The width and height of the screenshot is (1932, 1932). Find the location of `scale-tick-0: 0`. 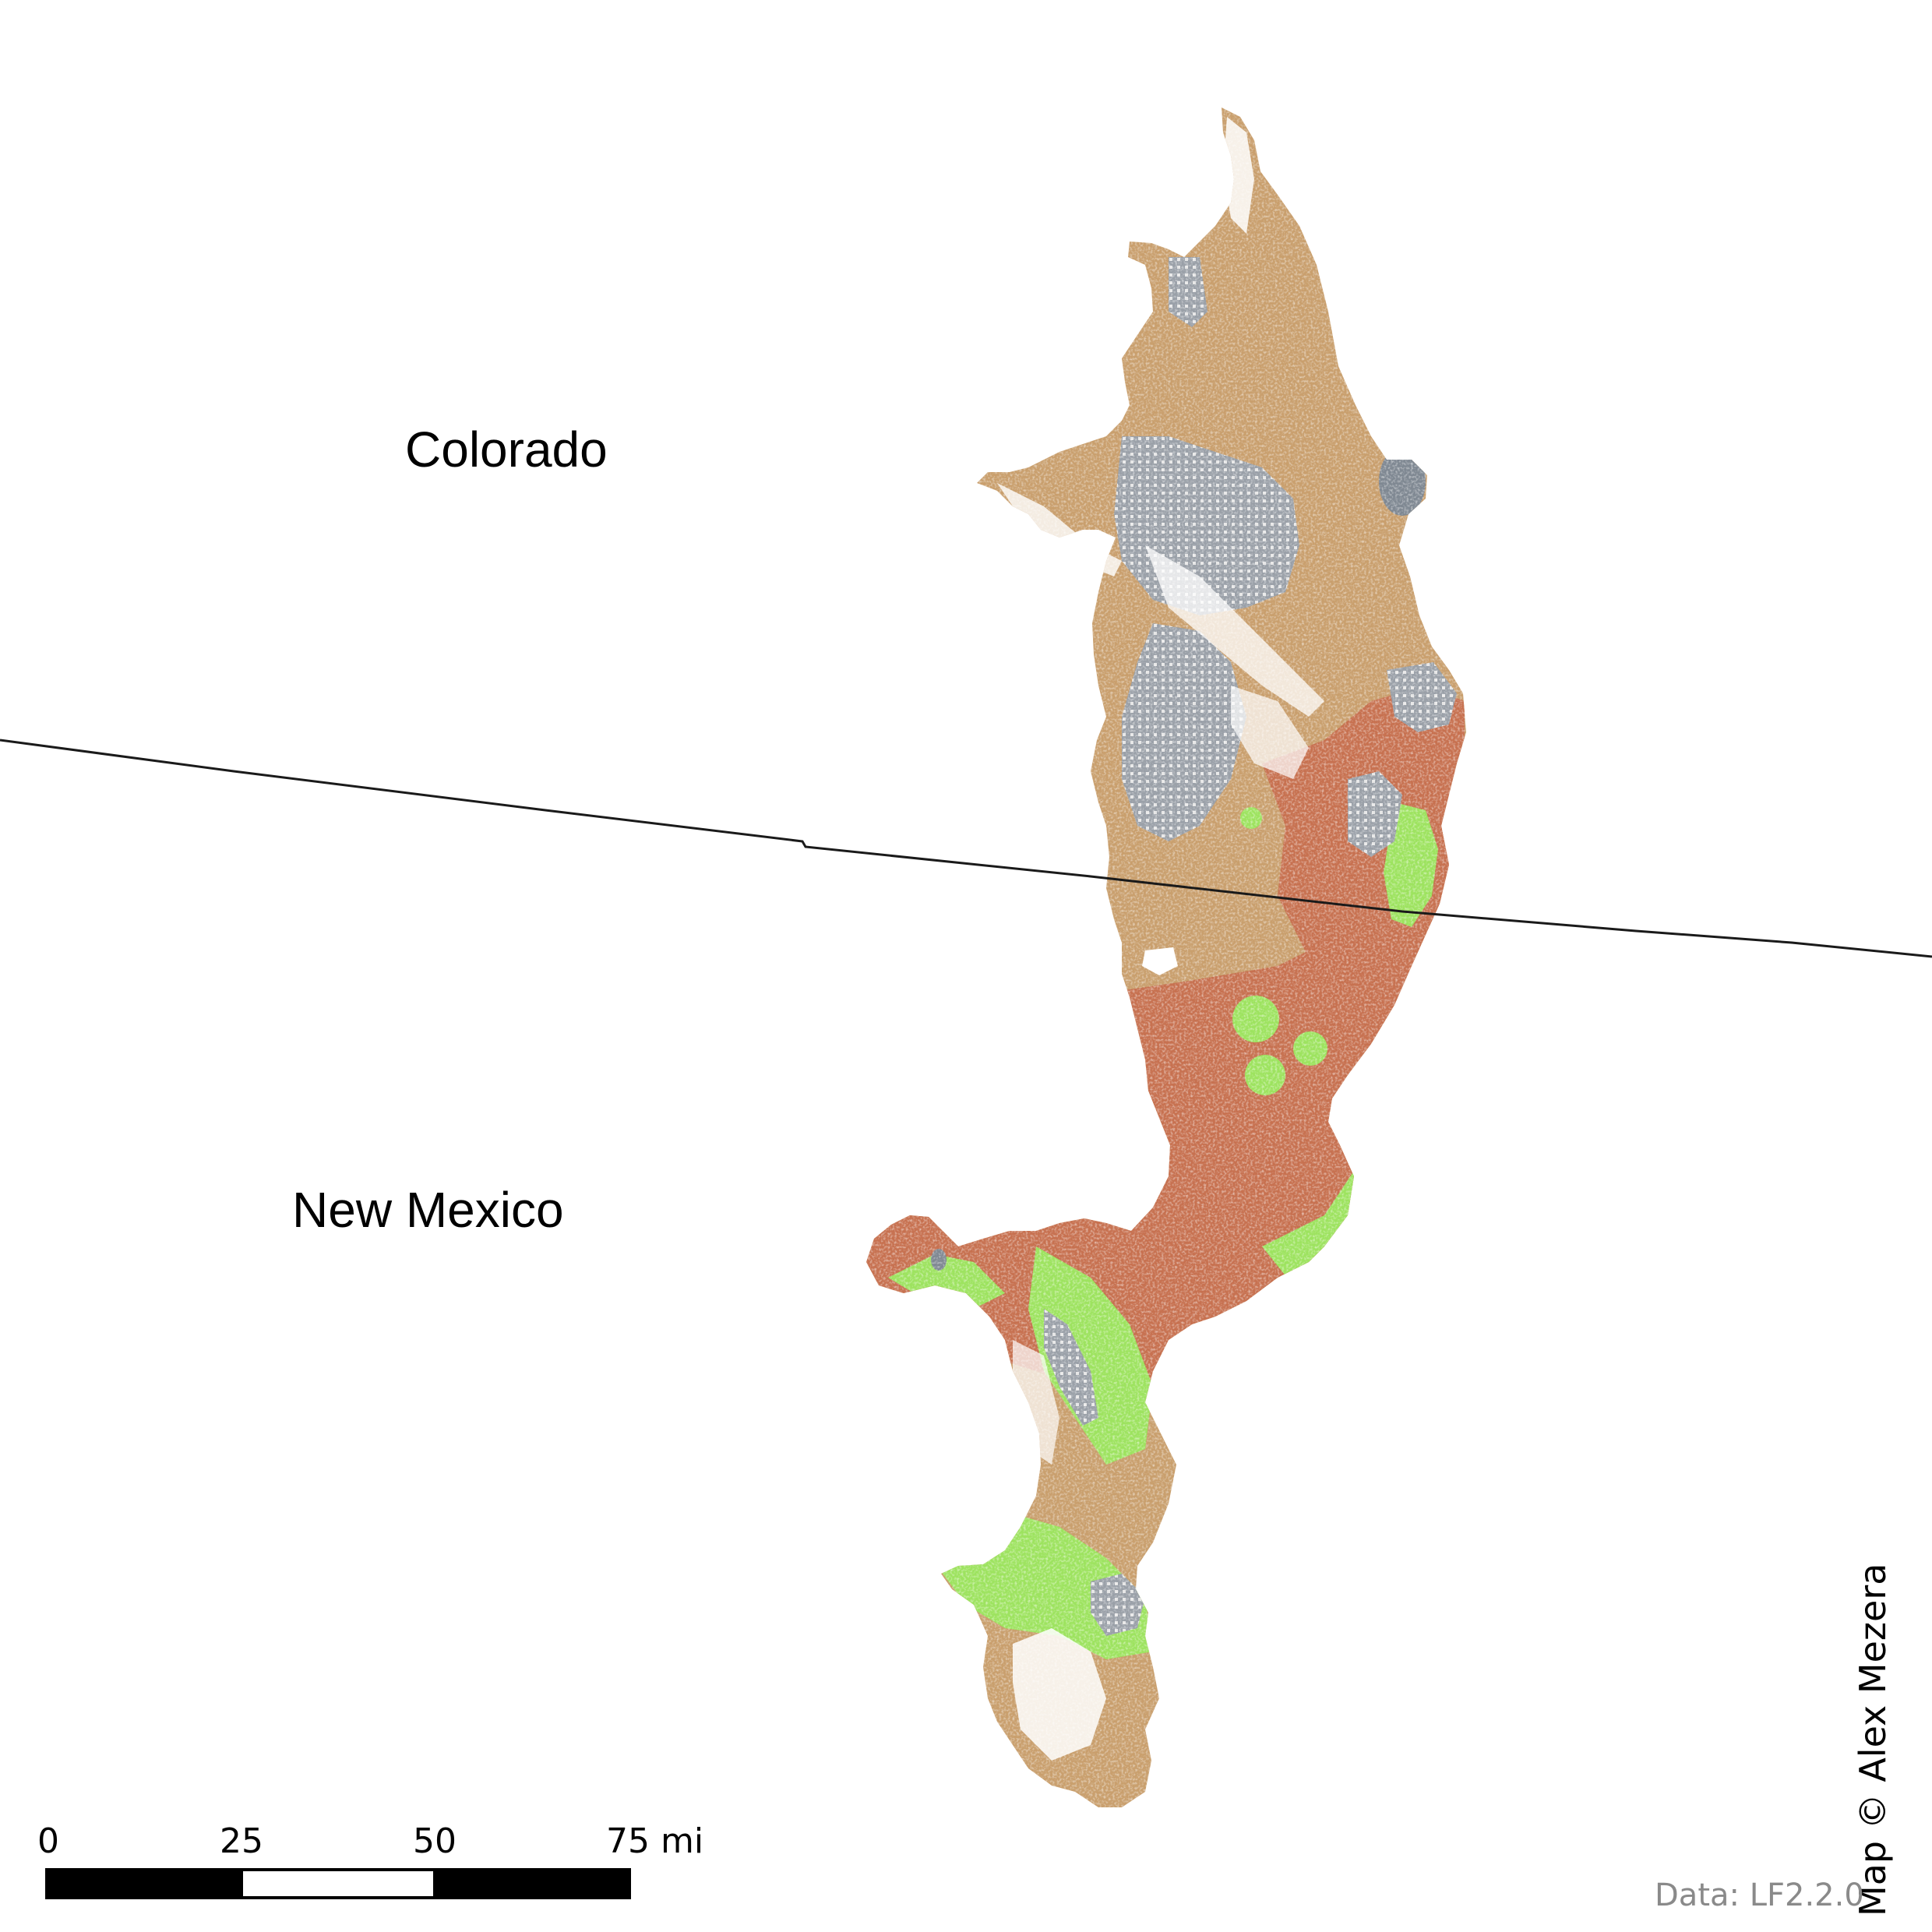

scale-tick-0: 0 is located at coordinates (48, 1841).